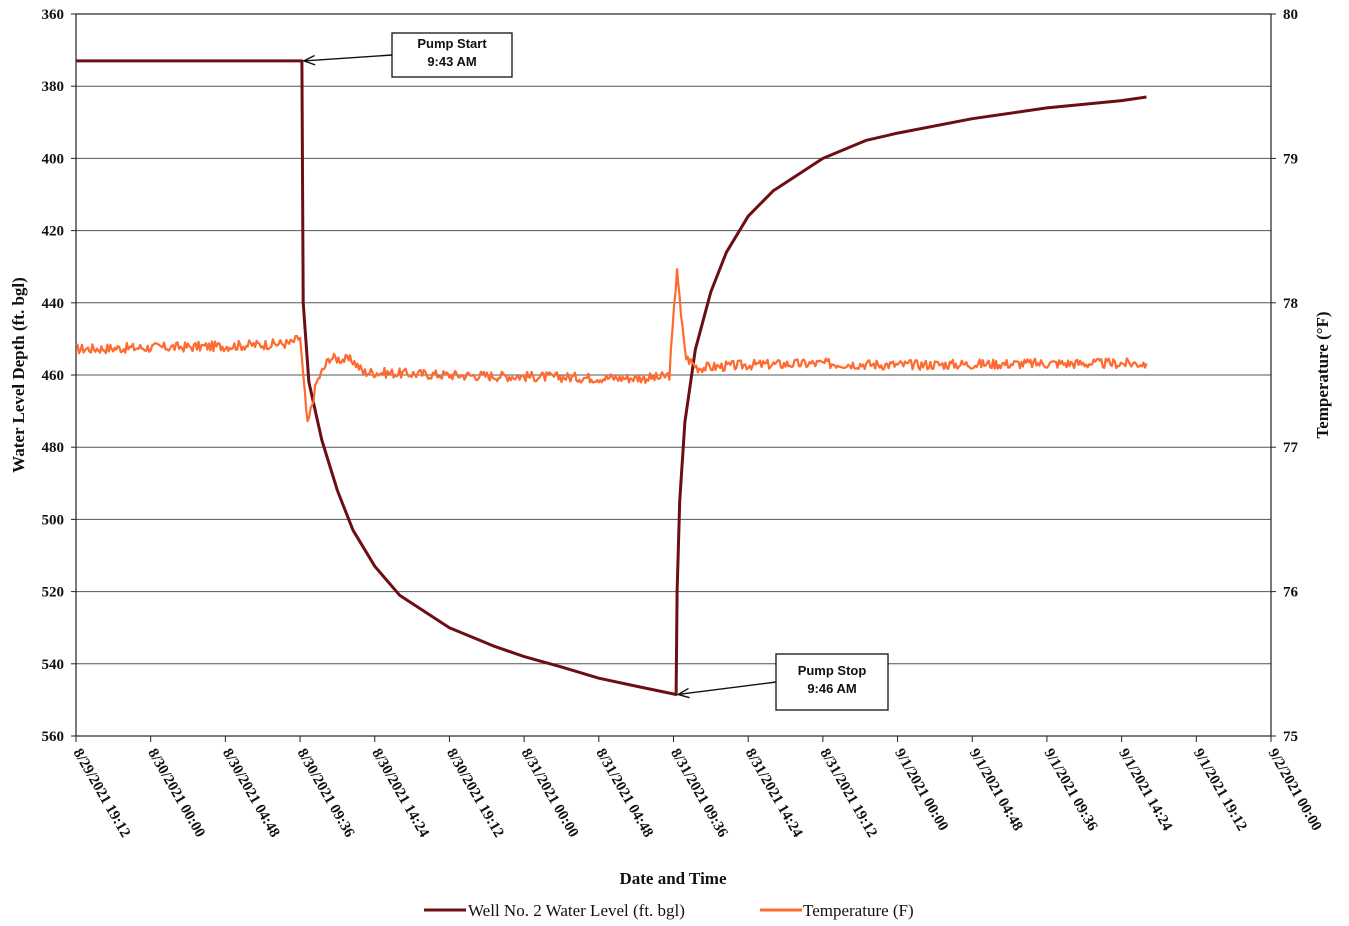  What do you see at coordinates (673, 878) in the screenshot?
I see `x-axis-title: Date and Time` at bounding box center [673, 878].